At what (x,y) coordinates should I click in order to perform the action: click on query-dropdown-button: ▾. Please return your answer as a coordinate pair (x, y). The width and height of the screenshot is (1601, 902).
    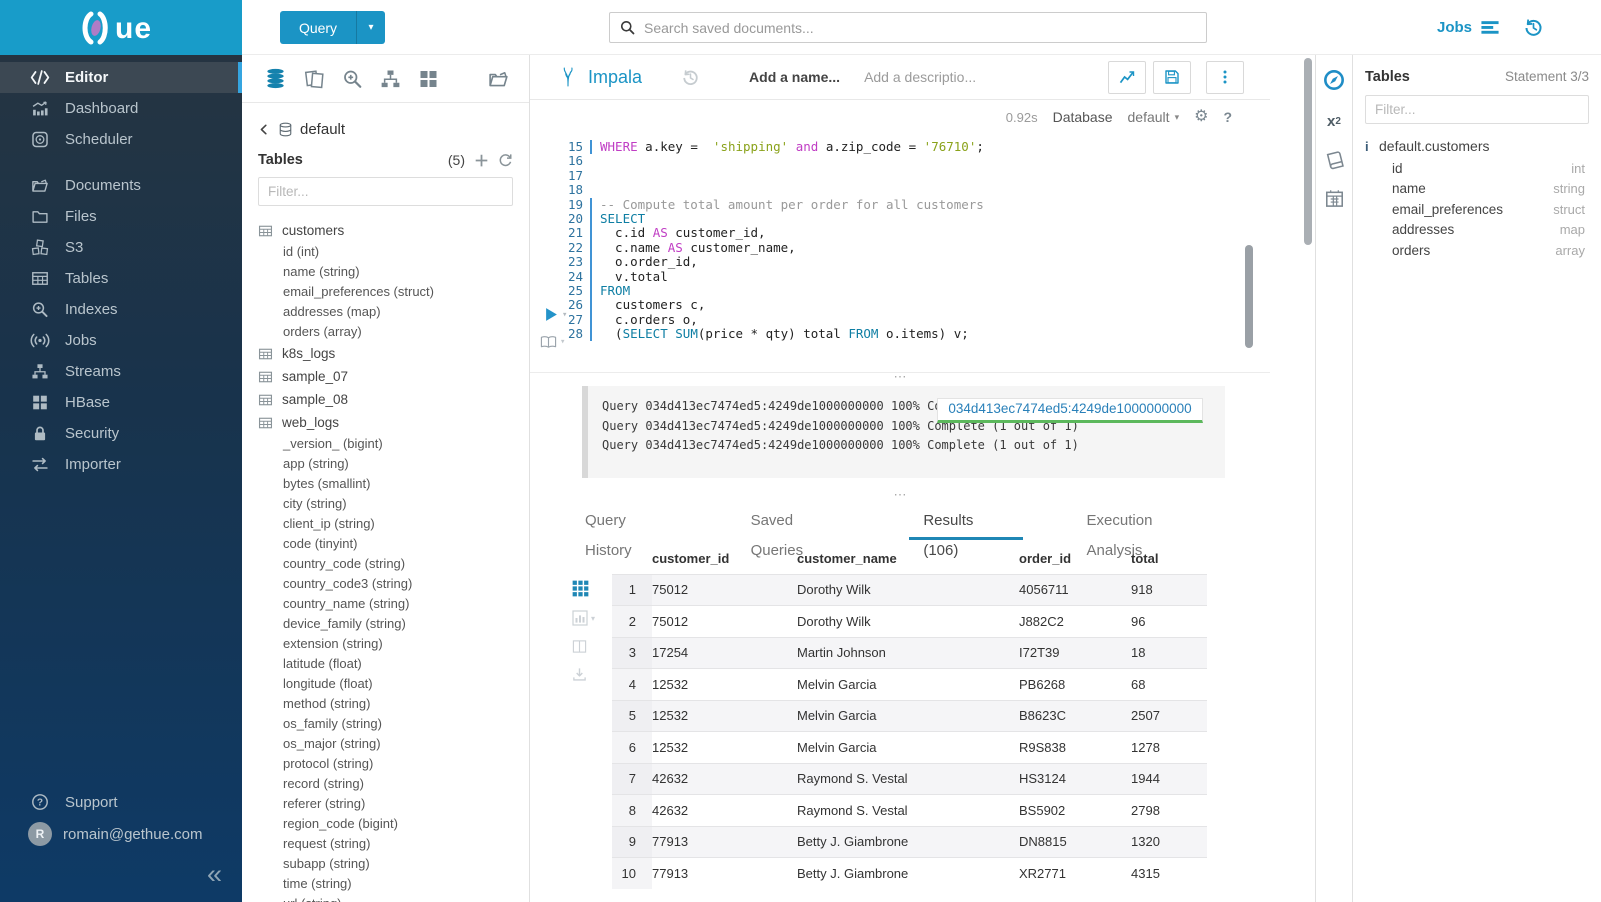
    Looking at the image, I should click on (370, 27).